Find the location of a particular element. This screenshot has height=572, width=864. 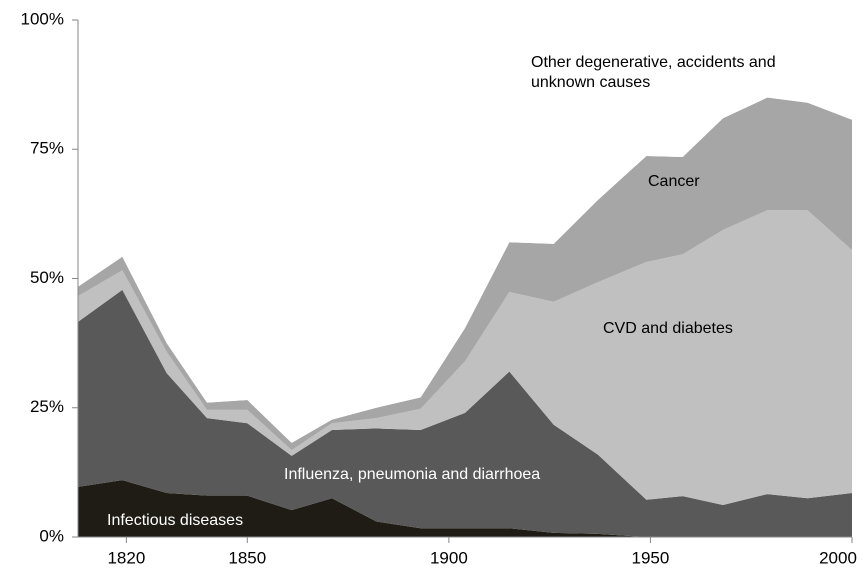

y-tick-label: 50% is located at coordinates (47, 277).